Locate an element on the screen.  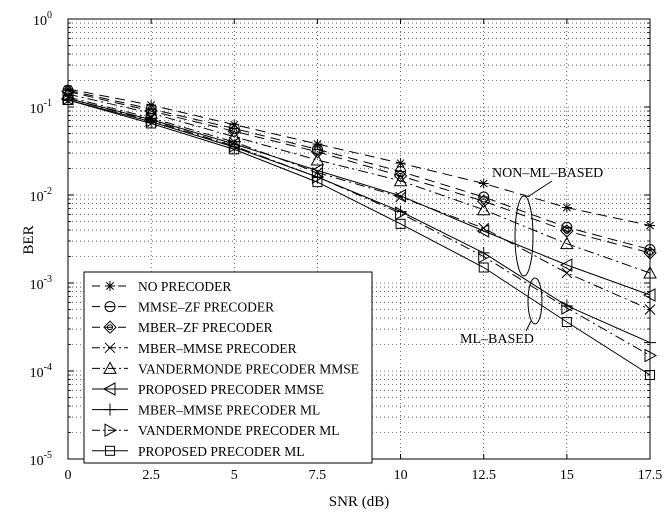
legend-label-7: MBER–MMSE PRECODER ML is located at coordinates (229, 410).